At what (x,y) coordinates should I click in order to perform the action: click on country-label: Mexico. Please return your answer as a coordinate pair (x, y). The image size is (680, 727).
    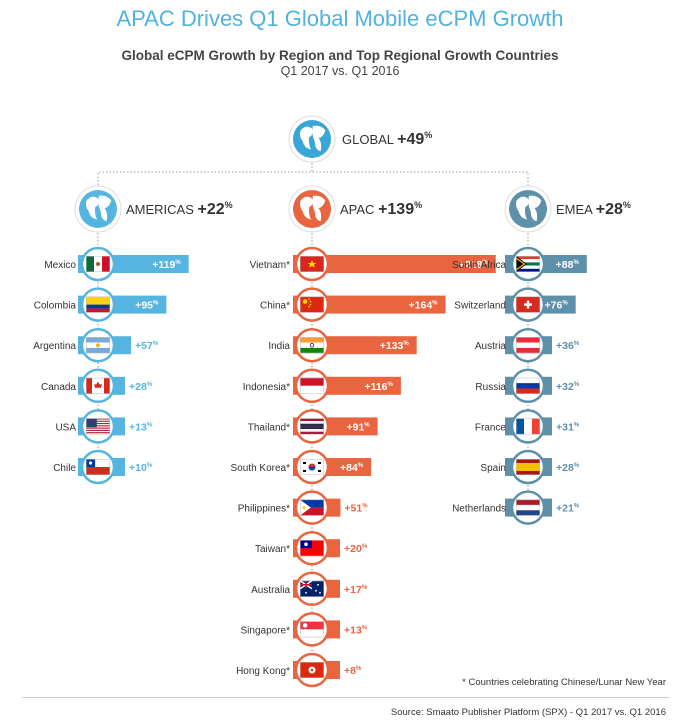
    Looking at the image, I should click on (60, 265).